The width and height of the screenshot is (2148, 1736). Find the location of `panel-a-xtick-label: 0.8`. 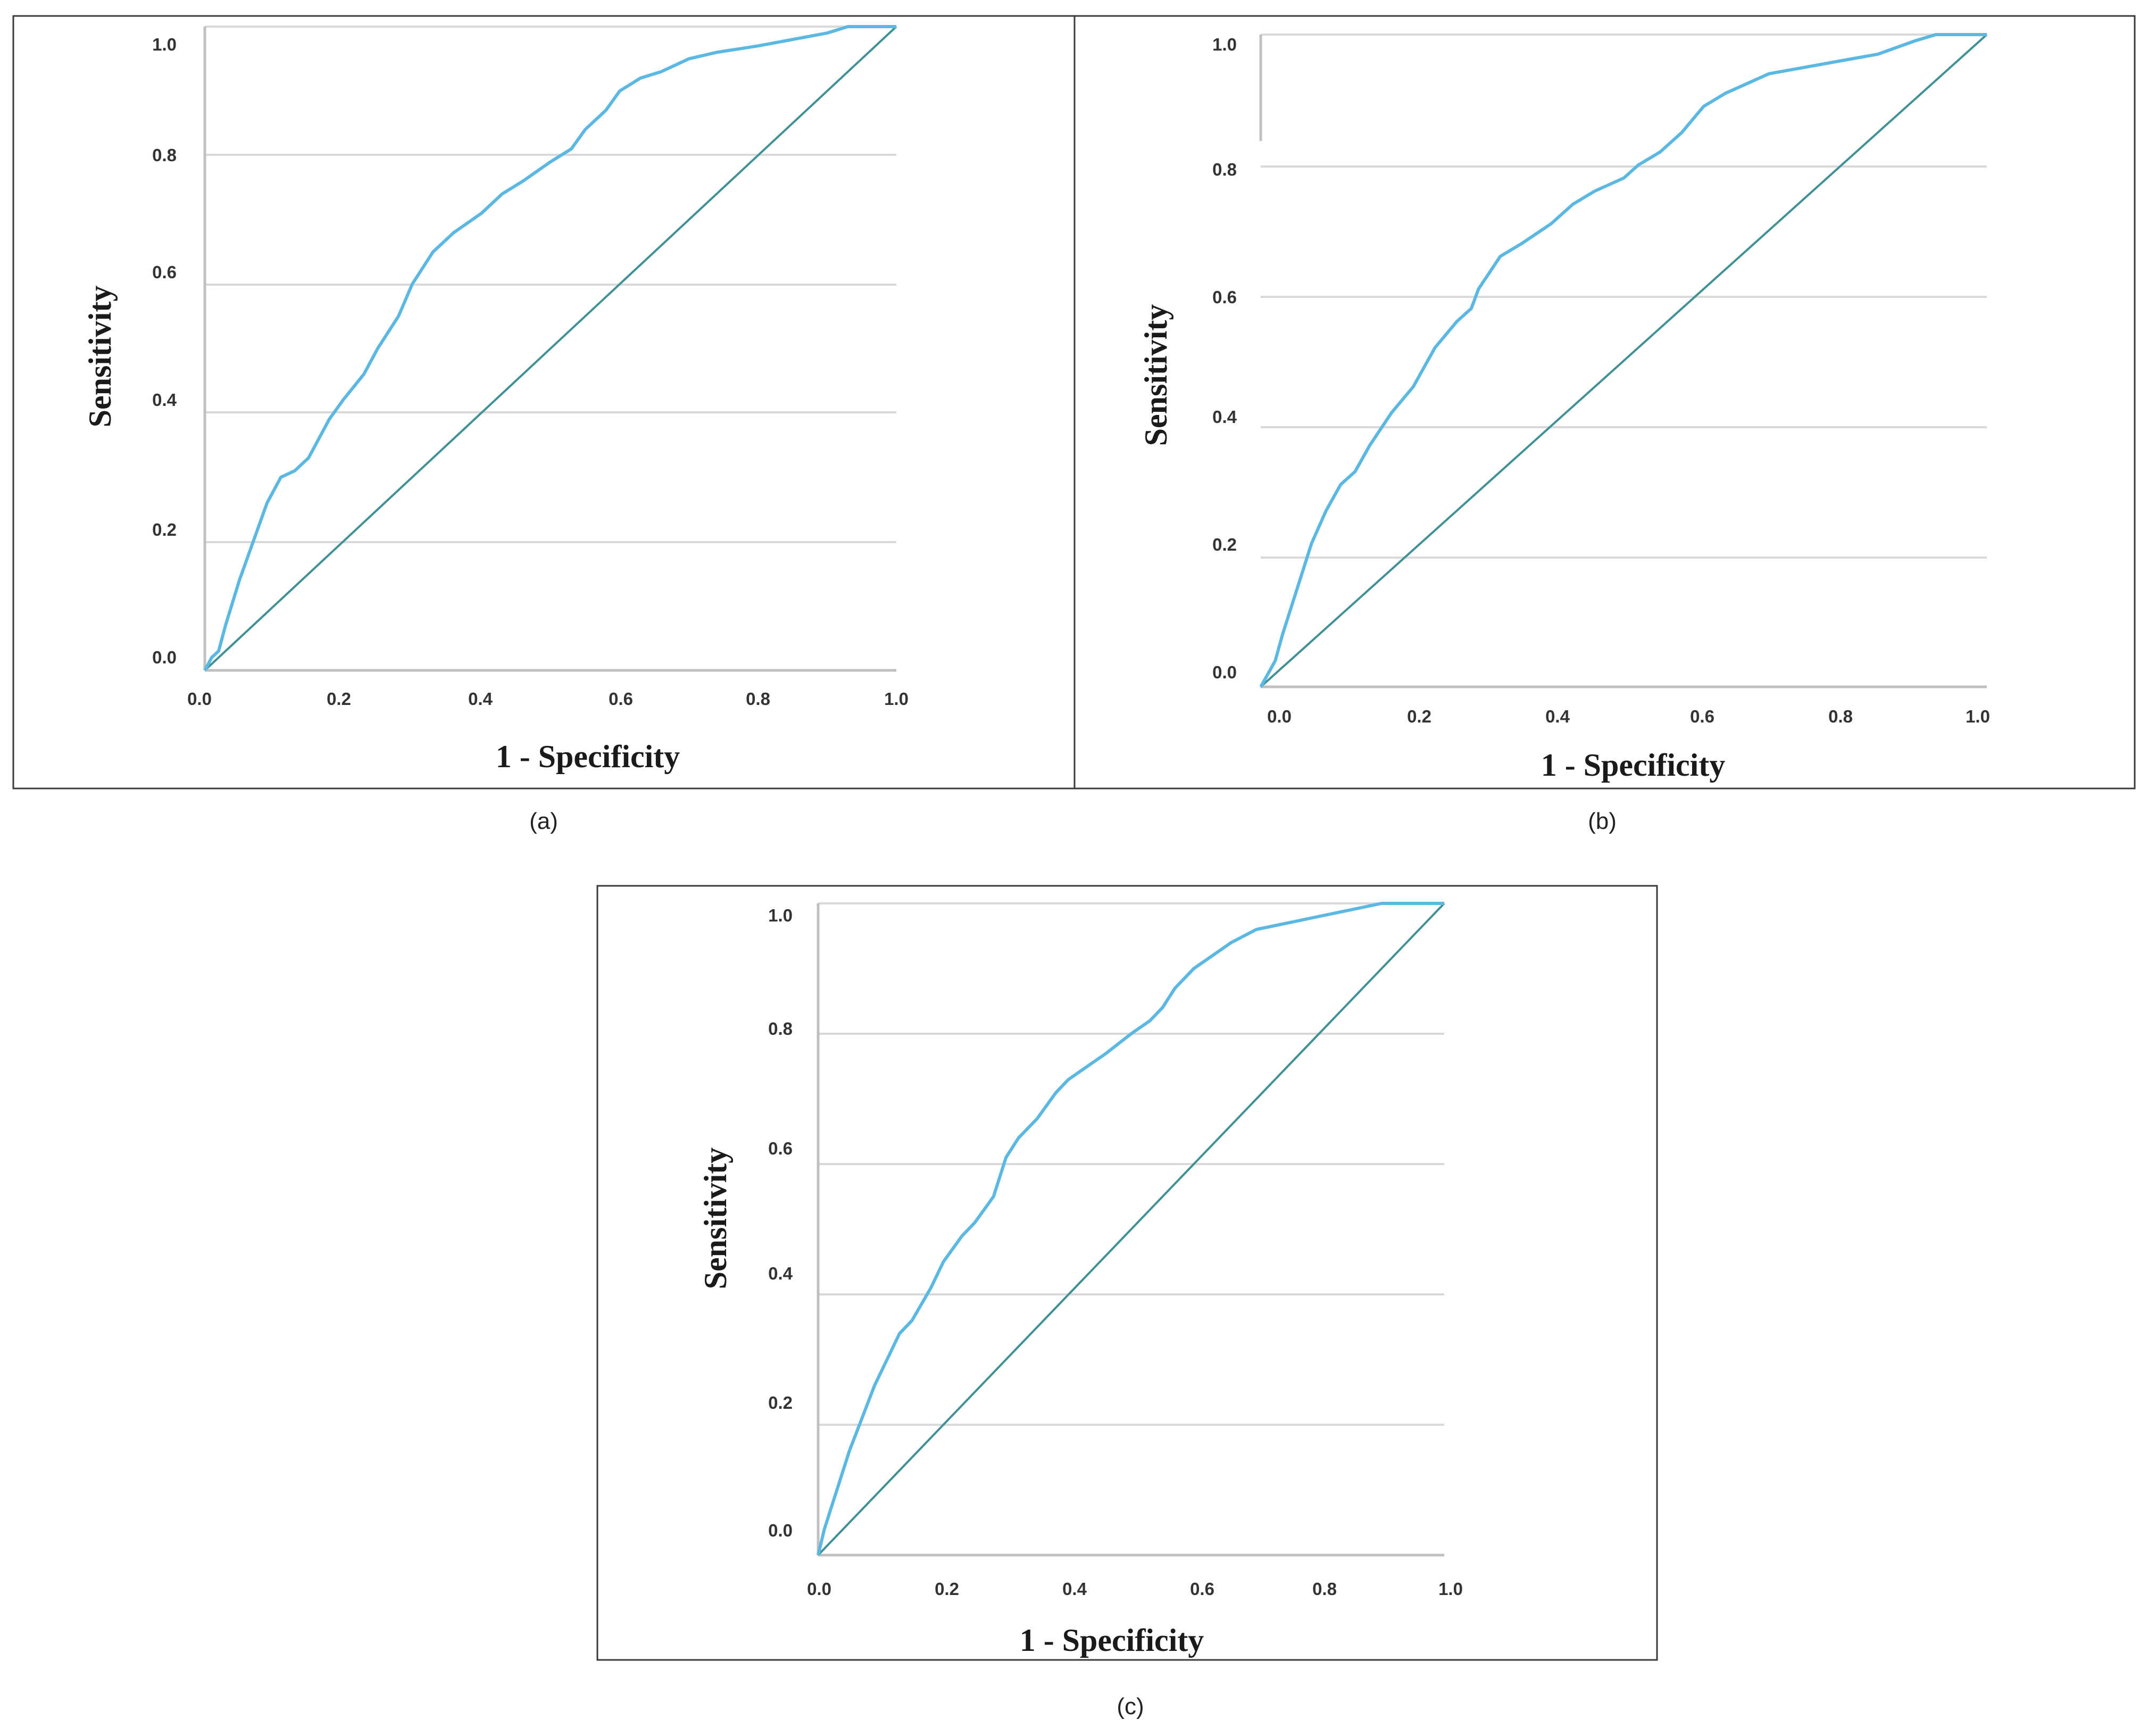

panel-a-xtick-label: 0.8 is located at coordinates (758, 699).